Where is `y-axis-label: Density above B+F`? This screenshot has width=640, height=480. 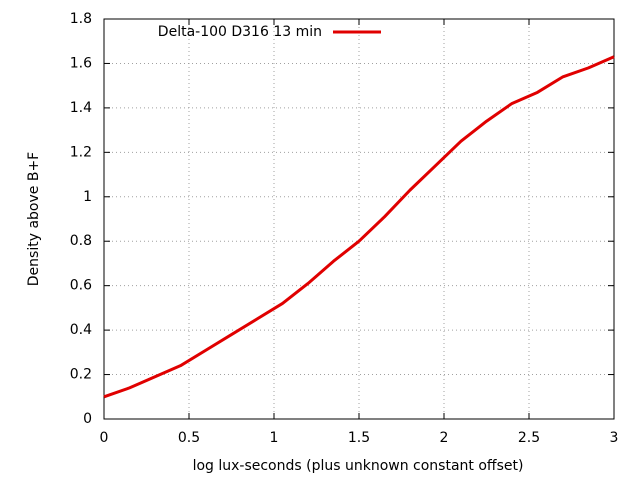 y-axis-label: Density above B+F is located at coordinates (34, 219).